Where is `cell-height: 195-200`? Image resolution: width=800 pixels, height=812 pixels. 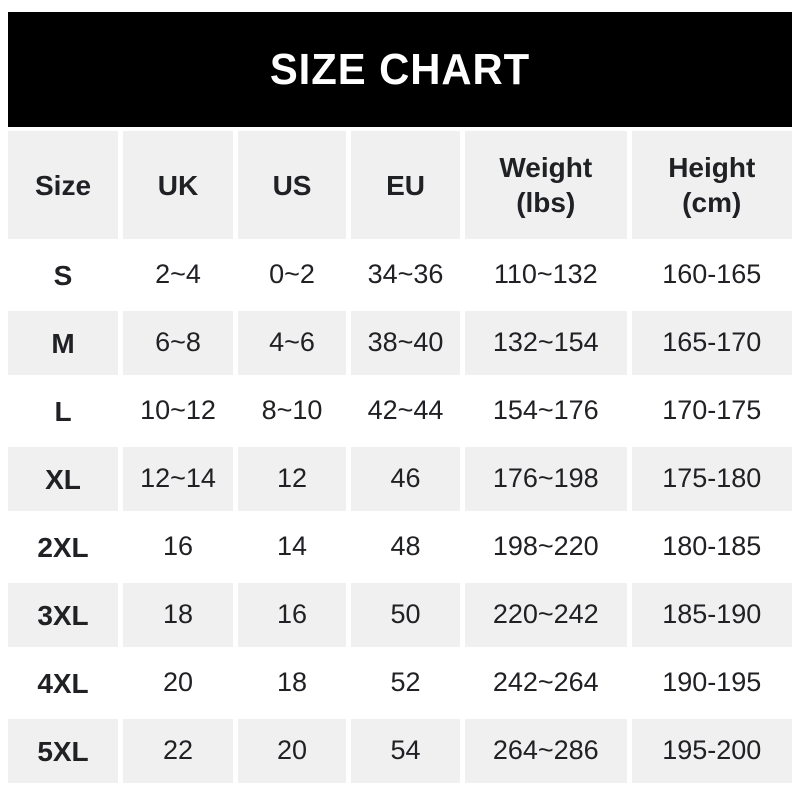
cell-height: 195-200 is located at coordinates (711, 751).